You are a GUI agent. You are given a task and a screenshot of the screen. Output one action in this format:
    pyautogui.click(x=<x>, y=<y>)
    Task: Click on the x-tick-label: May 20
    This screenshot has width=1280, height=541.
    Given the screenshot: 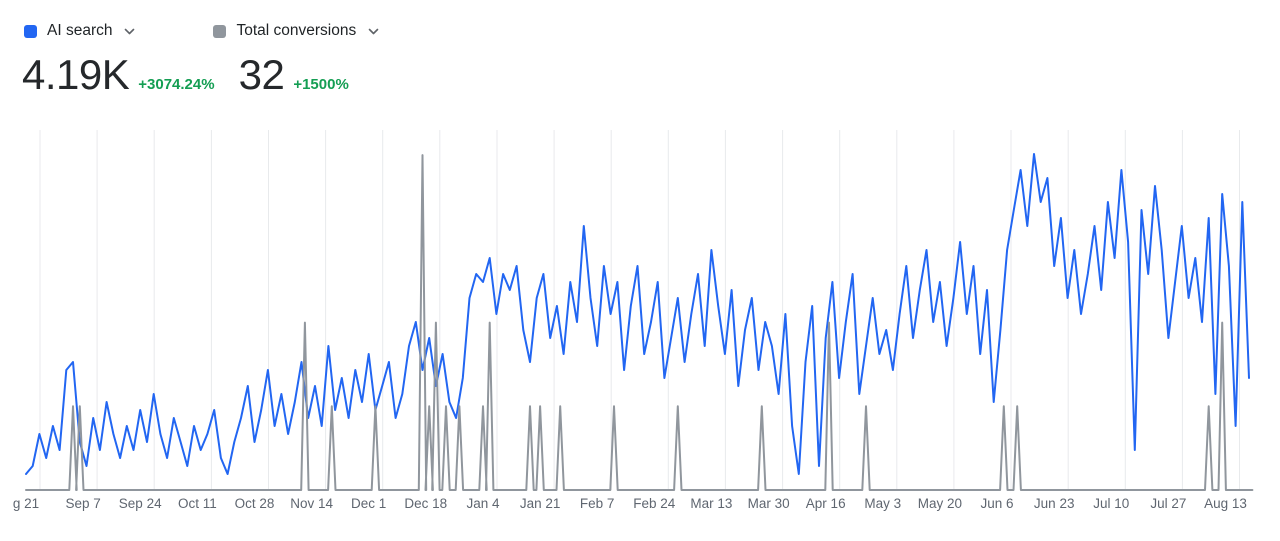 What is the action you would take?
    pyautogui.click(x=940, y=503)
    